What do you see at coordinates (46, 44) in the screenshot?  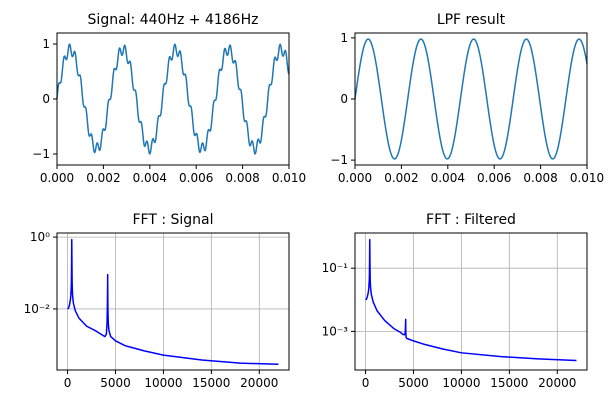 I see `signal-ytick-label-2: 1` at bounding box center [46, 44].